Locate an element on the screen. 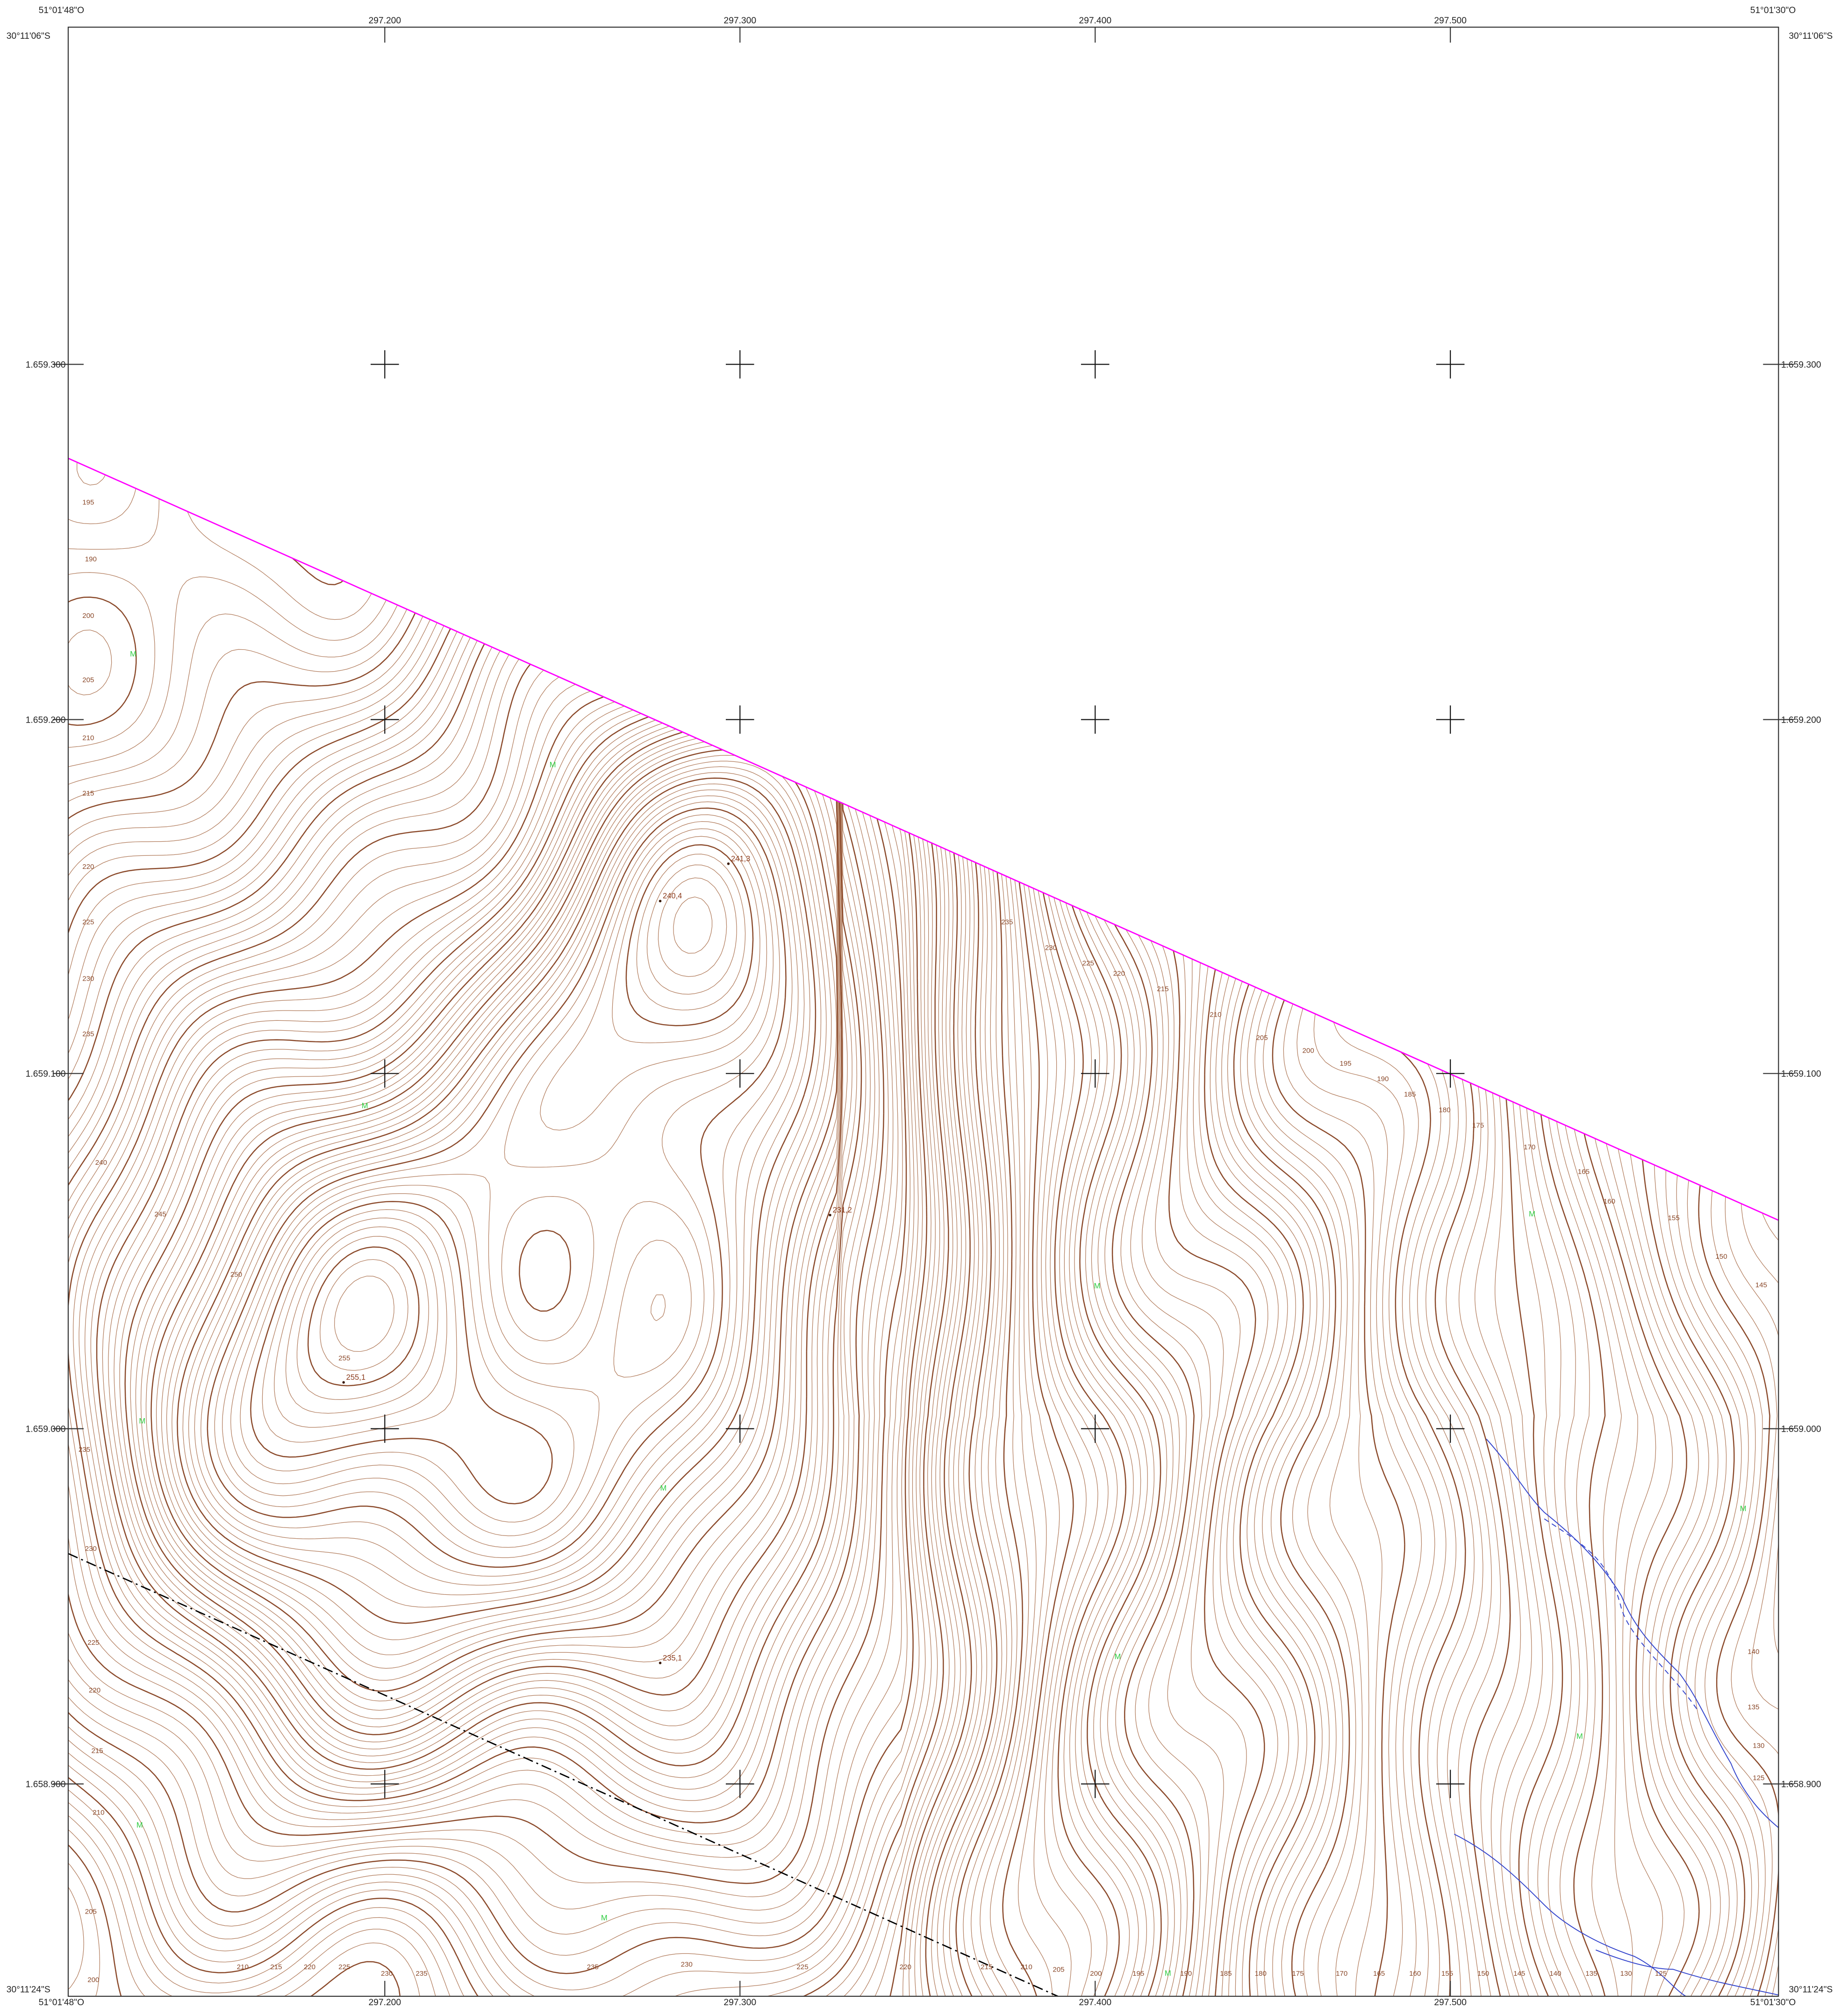 Image resolution: width=1848 pixels, height=2008 pixels. spot-height: 255,1 is located at coordinates (355, 1377).